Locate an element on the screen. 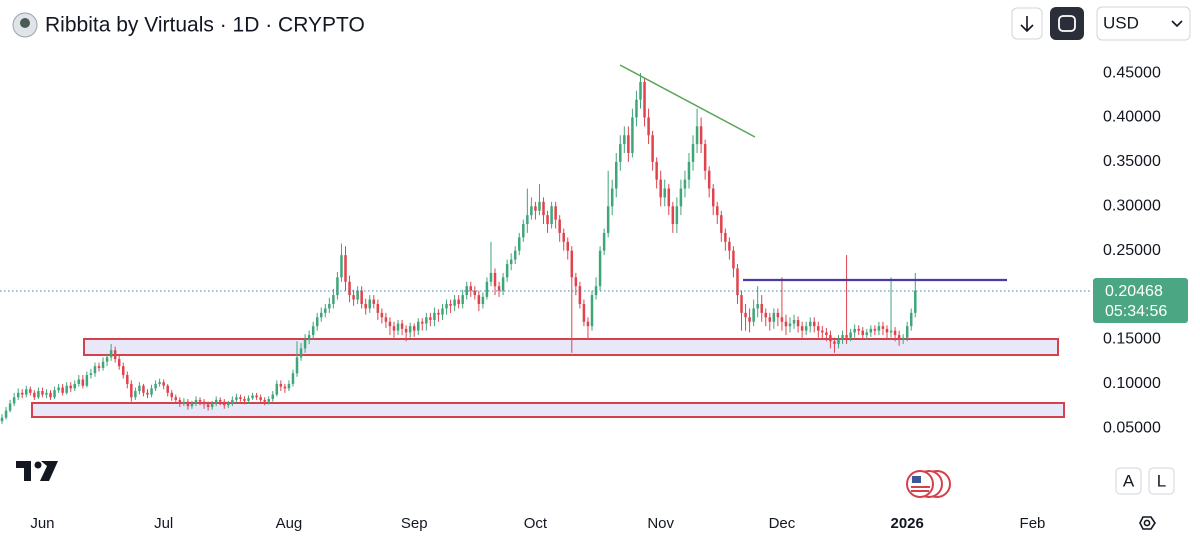  y-tick-label: 0.15000 is located at coordinates (1132, 339).